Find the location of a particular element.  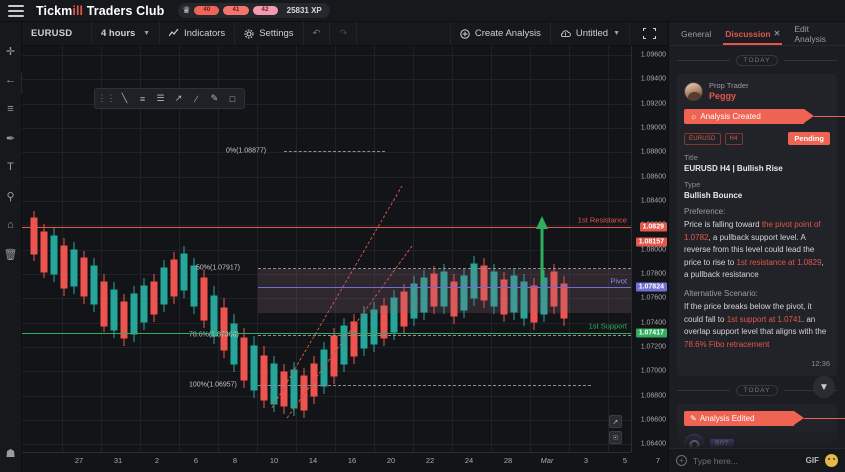

pivot-label: Pivot is located at coordinates (618, 281).